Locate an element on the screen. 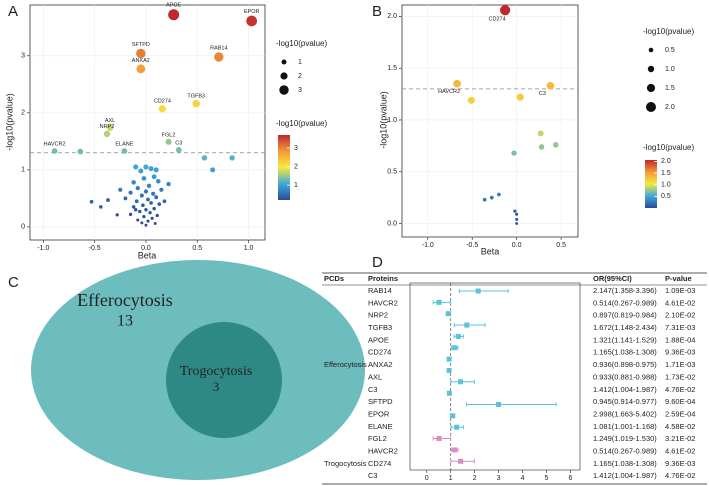 This screenshot has width=709, height=486. panel-label: D is located at coordinates (377, 262).